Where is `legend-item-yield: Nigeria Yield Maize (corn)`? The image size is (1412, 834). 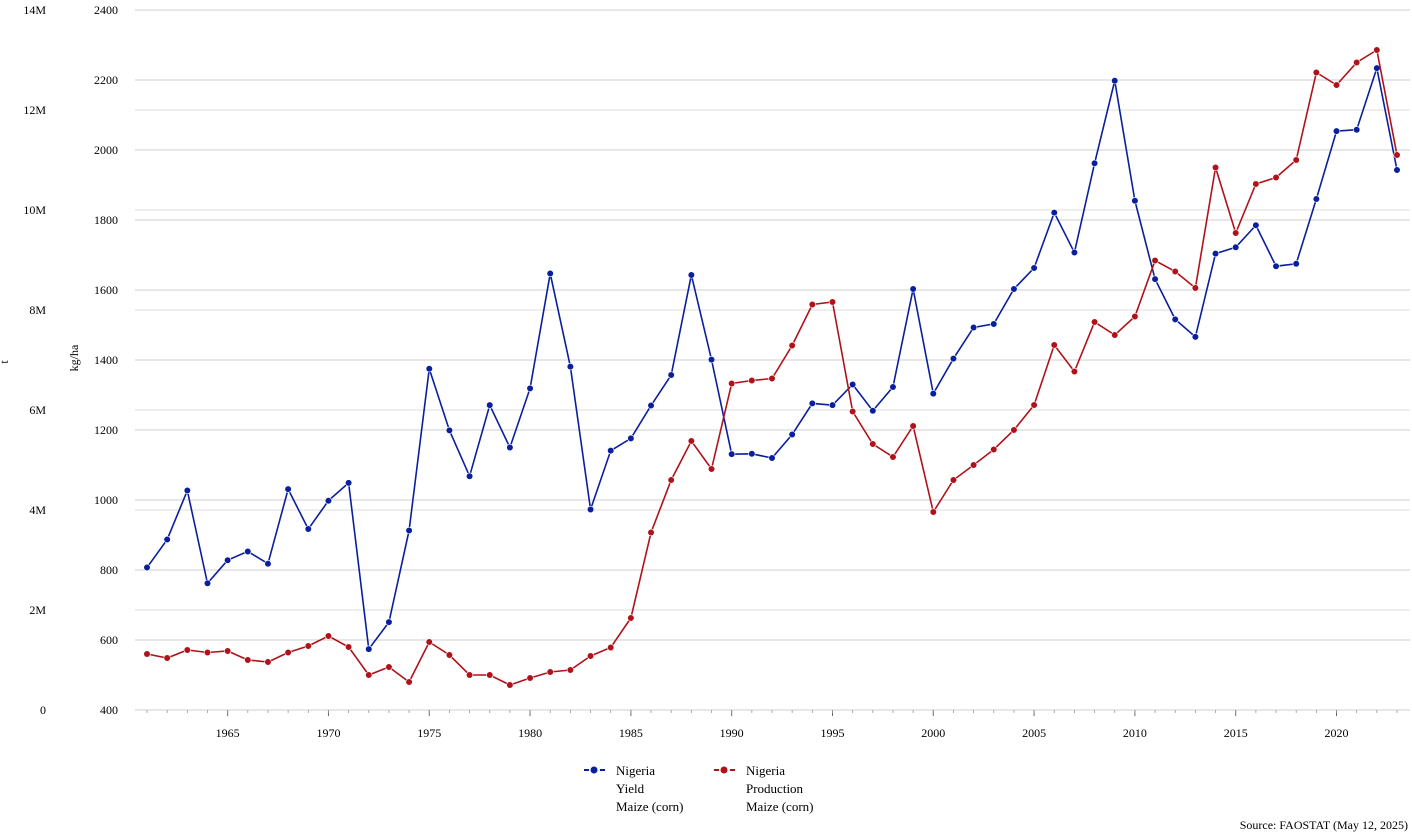
legend-item-yield: Nigeria Yield Maize (corn) is located at coordinates (633, 789).